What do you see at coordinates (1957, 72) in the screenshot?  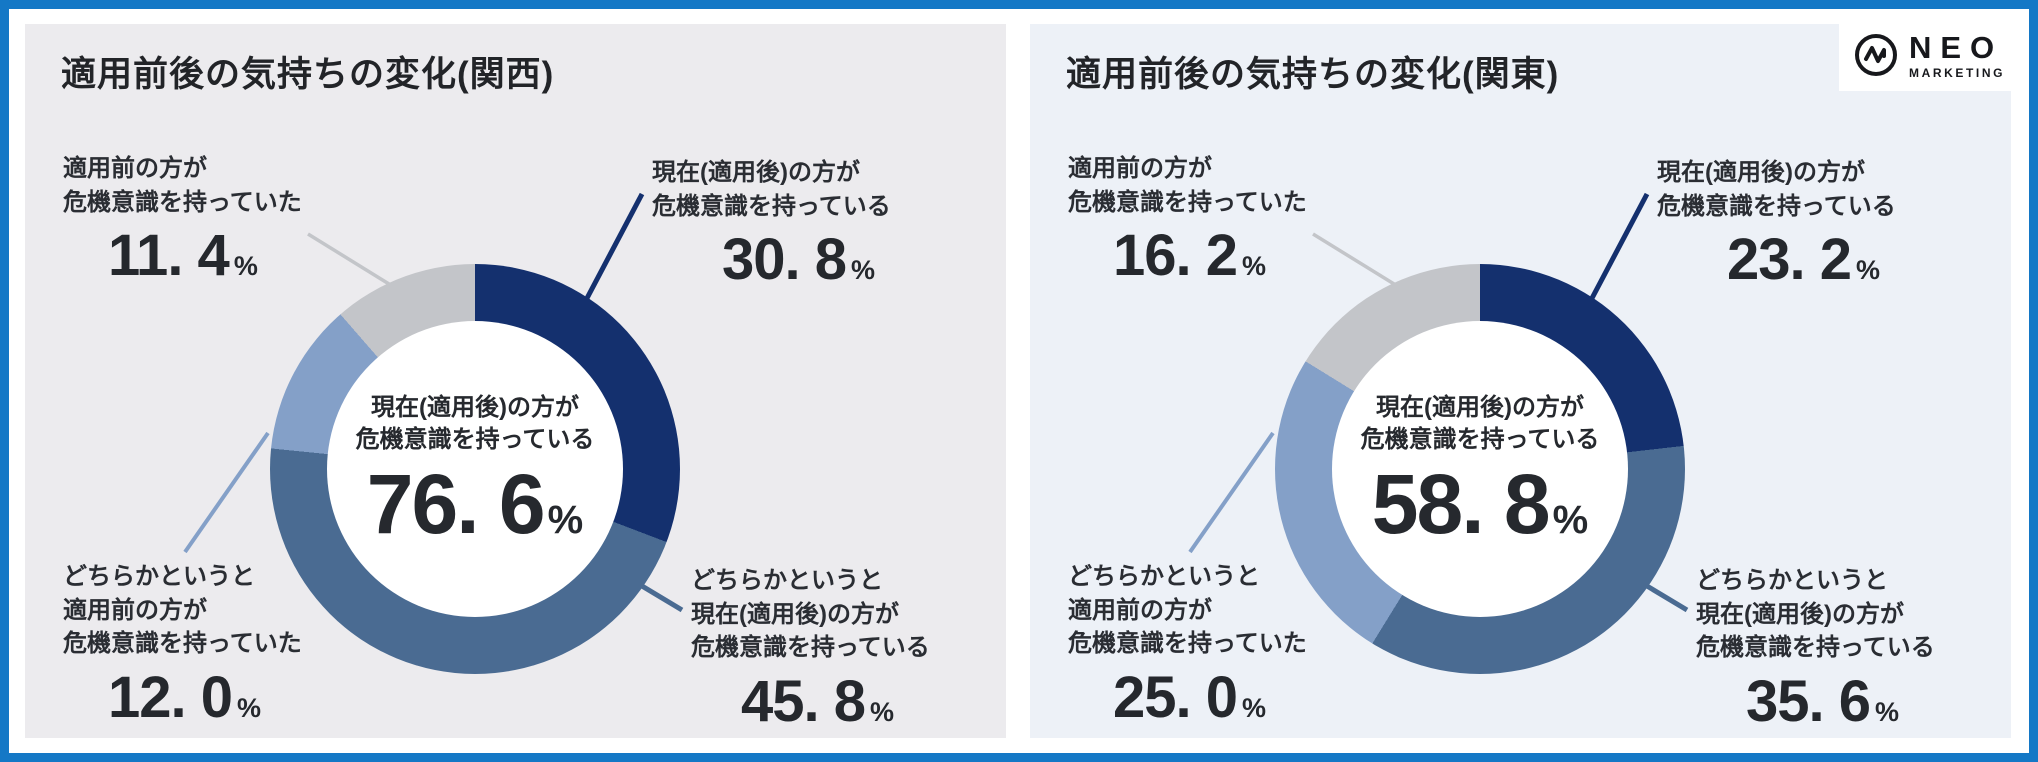 I see `logo-subname: MARKETING` at bounding box center [1957, 72].